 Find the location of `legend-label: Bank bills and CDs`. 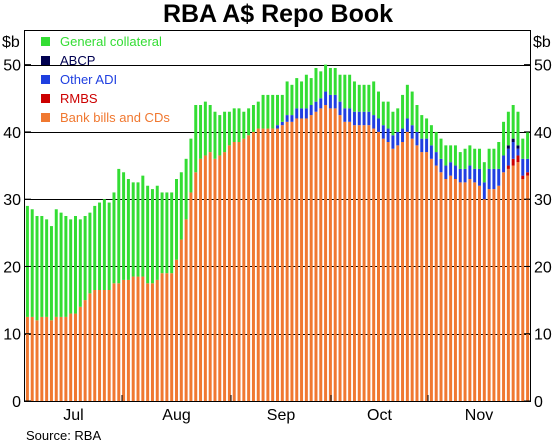

legend-label: Bank bills and CDs is located at coordinates (115, 117).